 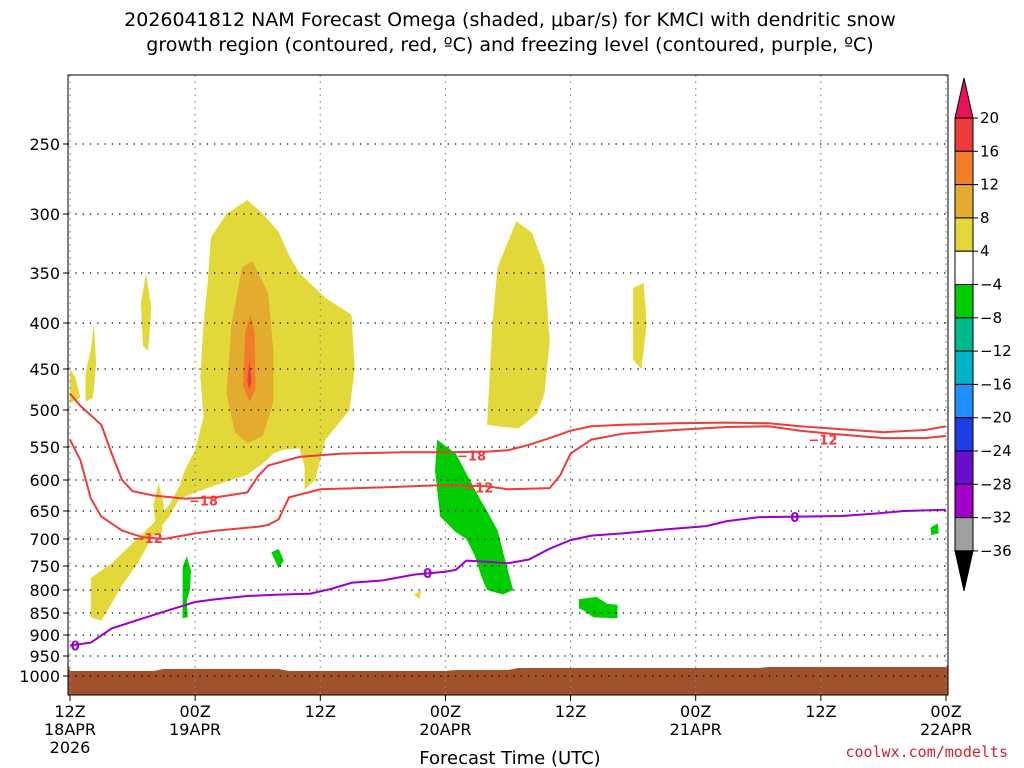 What do you see at coordinates (70, 729) in the screenshot?
I see `time-tick-label: 18APR` at bounding box center [70, 729].